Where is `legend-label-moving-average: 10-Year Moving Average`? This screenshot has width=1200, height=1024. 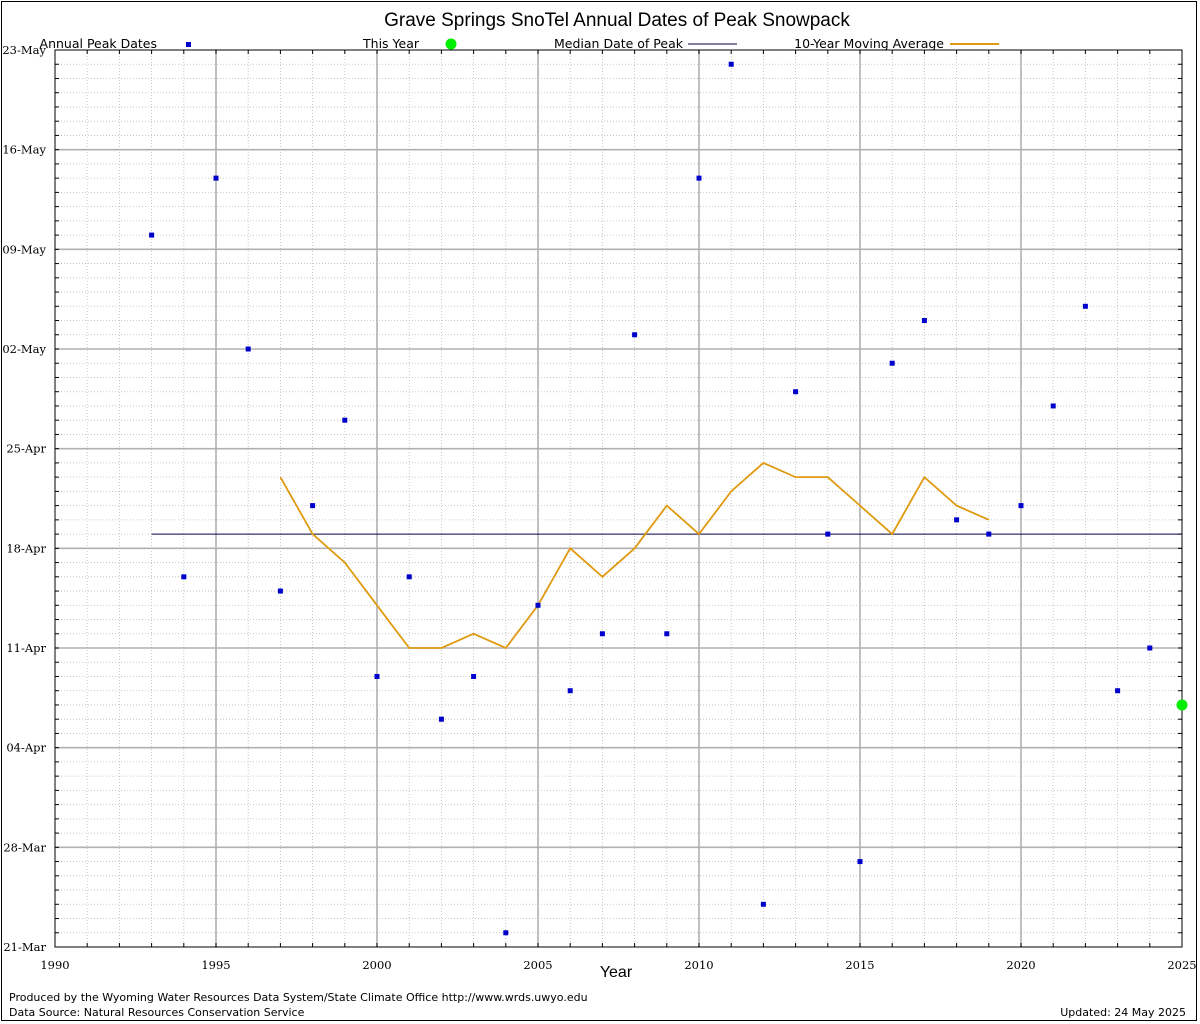 legend-label-moving-average: 10-Year Moving Average is located at coordinates (869, 43).